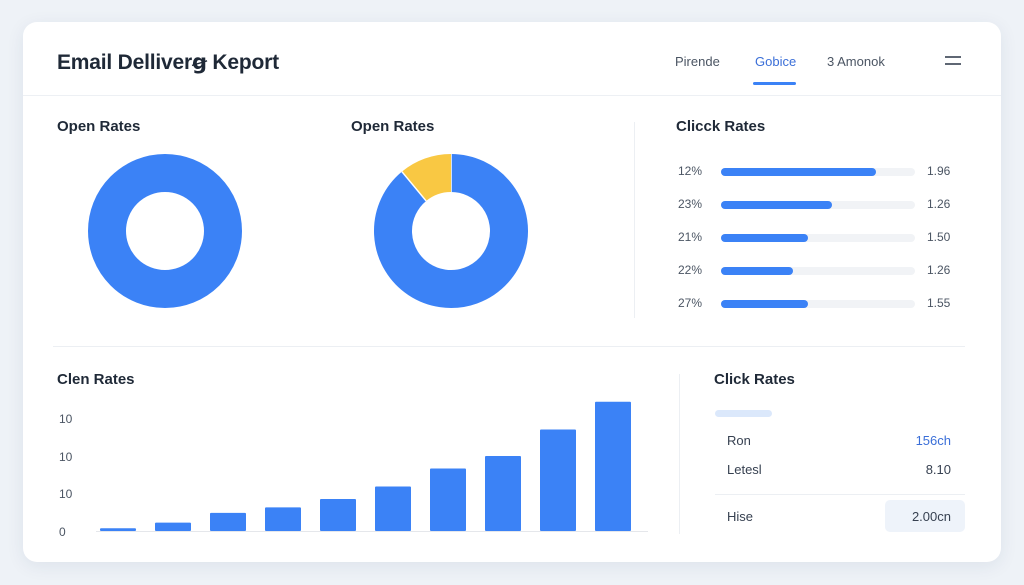 The image size is (1024, 585). What do you see at coordinates (744, 469) in the screenshot?
I see `stat-label: Letesl` at bounding box center [744, 469].